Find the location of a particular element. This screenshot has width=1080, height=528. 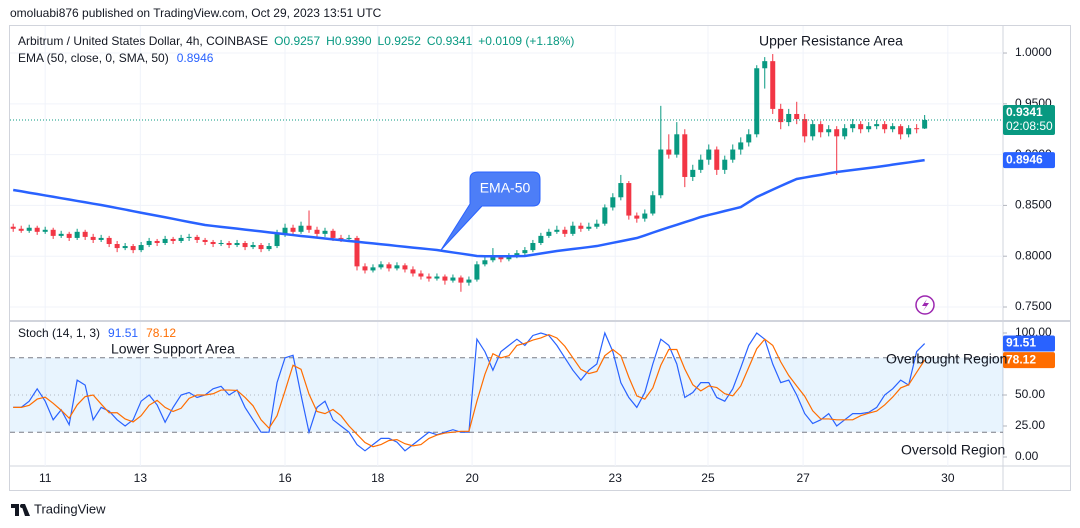

stoch-d-value: 78.12 is located at coordinates (161, 333).